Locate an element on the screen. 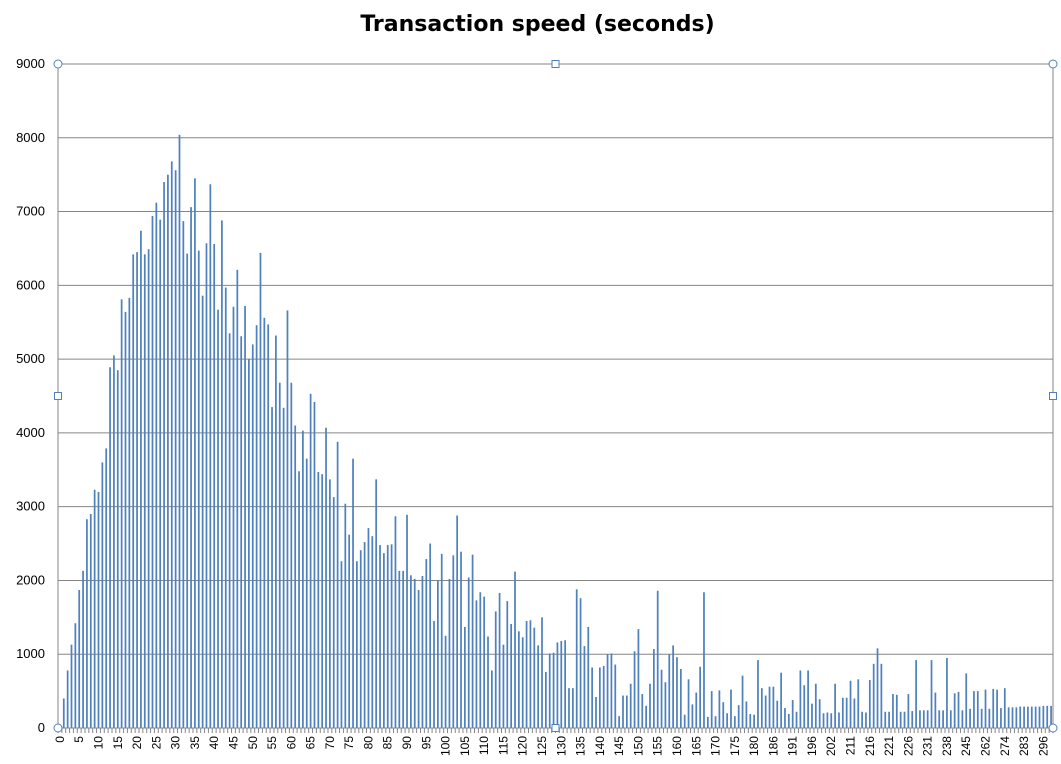  x-tick-label: 55 is located at coordinates (272, 743).